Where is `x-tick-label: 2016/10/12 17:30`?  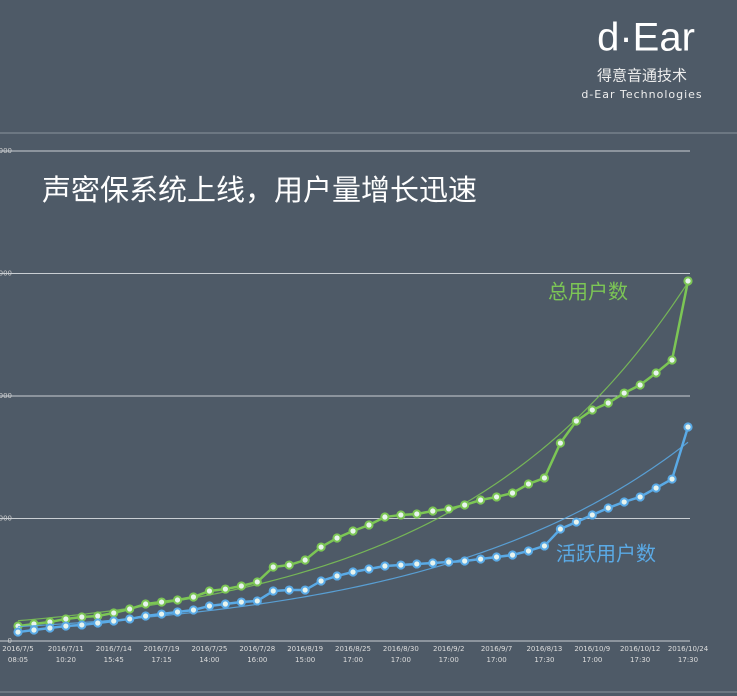
x-tick-label: 2016/10/12 17:30 is located at coordinates (640, 654).